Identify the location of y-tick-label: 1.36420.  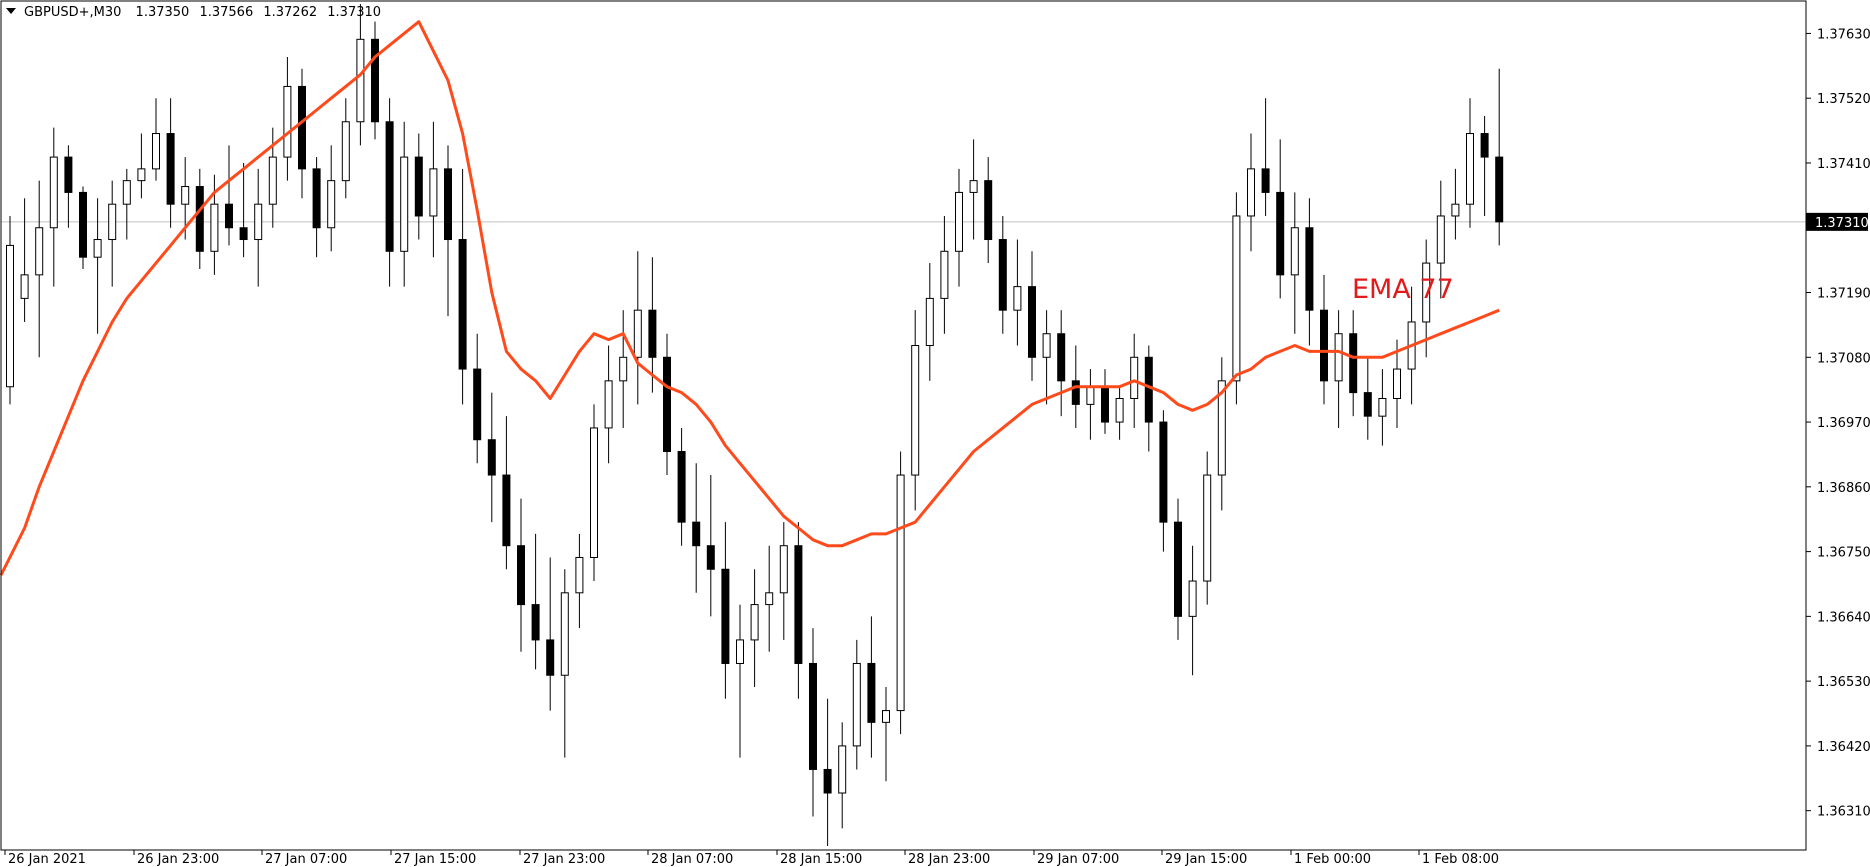
(1843, 747).